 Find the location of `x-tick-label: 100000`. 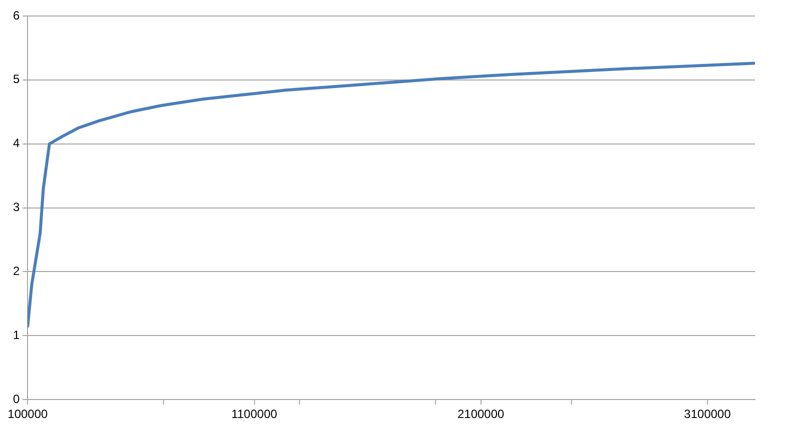

x-tick-label: 100000 is located at coordinates (28, 414).